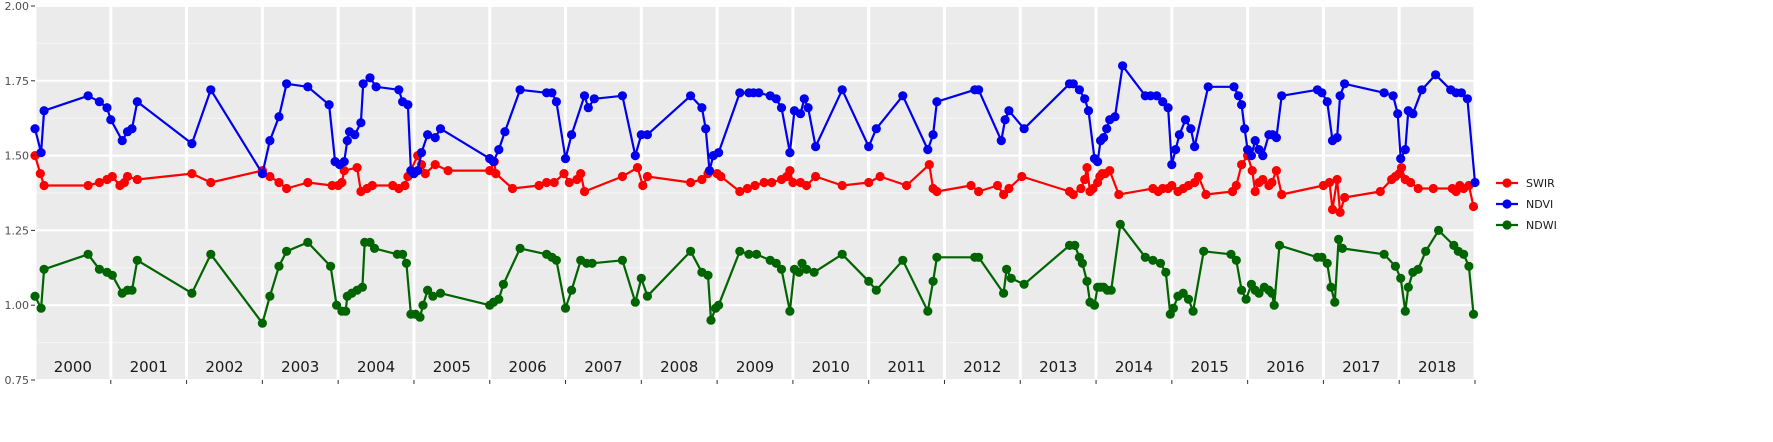 This screenshot has width=1773, height=442. Describe the element at coordinates (73, 367) in the screenshot. I see `year-label: 2000` at that location.